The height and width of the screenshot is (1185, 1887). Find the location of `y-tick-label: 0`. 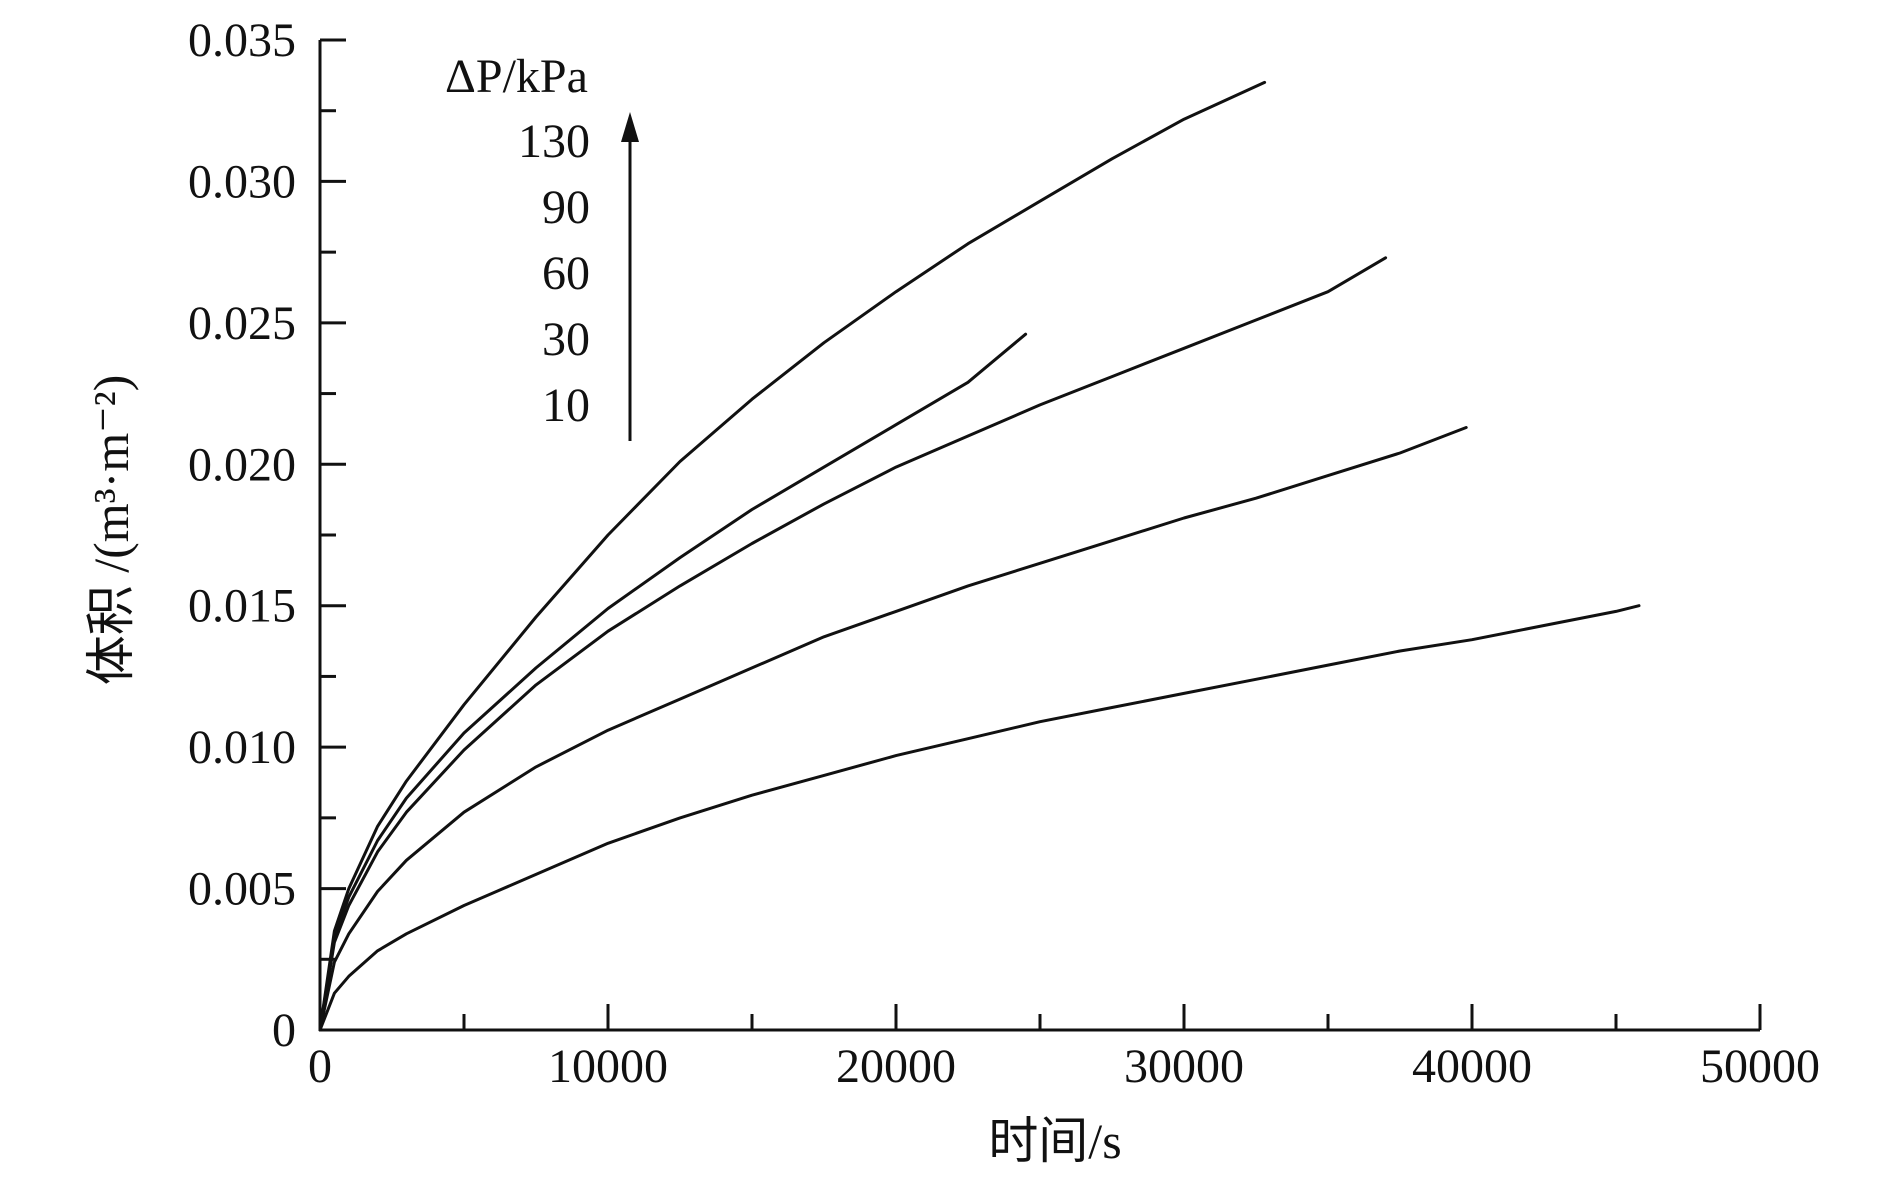

y-tick-label: 0 is located at coordinates (284, 1030).